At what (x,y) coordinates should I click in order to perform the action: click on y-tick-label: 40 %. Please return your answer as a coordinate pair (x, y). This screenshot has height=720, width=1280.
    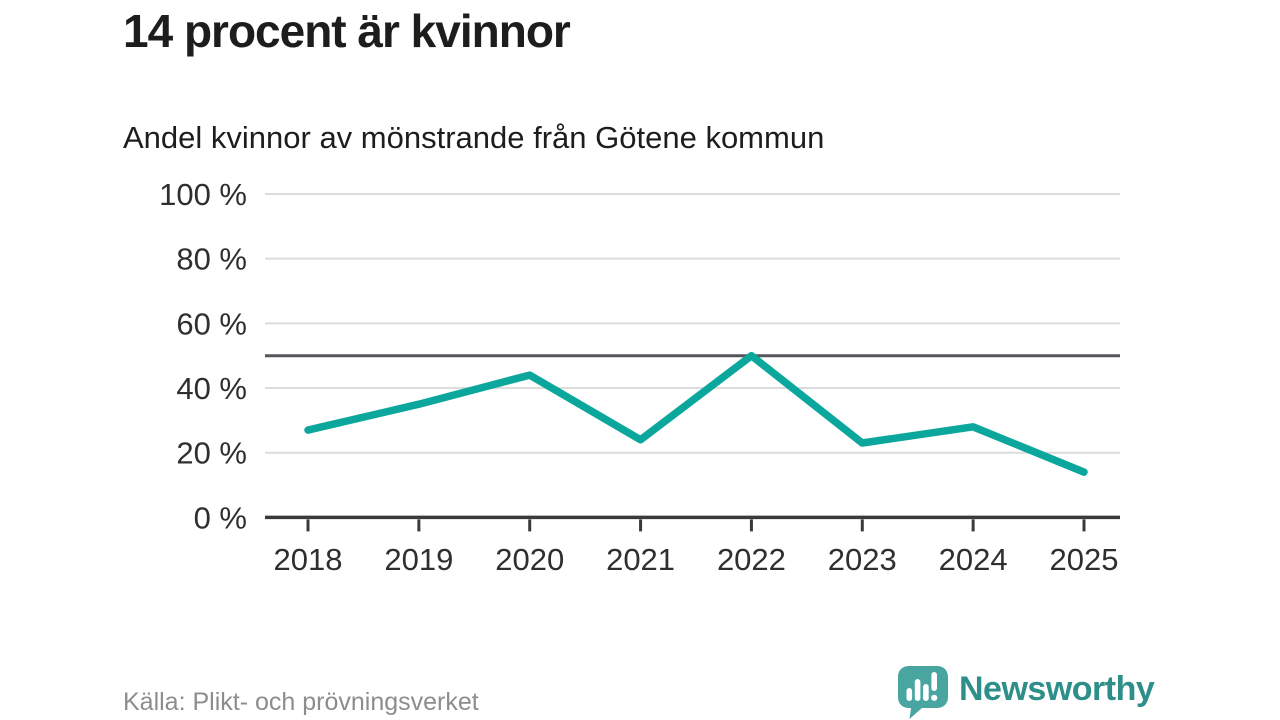
    Looking at the image, I should click on (211, 388).